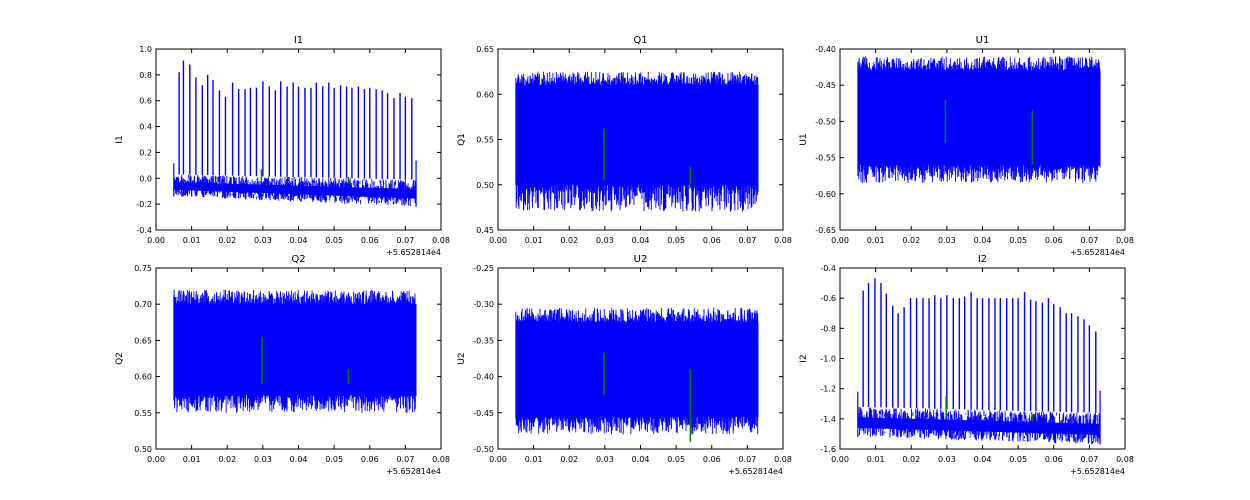 This screenshot has width=1250, height=500. What do you see at coordinates (825, 194) in the screenshot?
I see `y-tick-label: -0.60` at bounding box center [825, 194].